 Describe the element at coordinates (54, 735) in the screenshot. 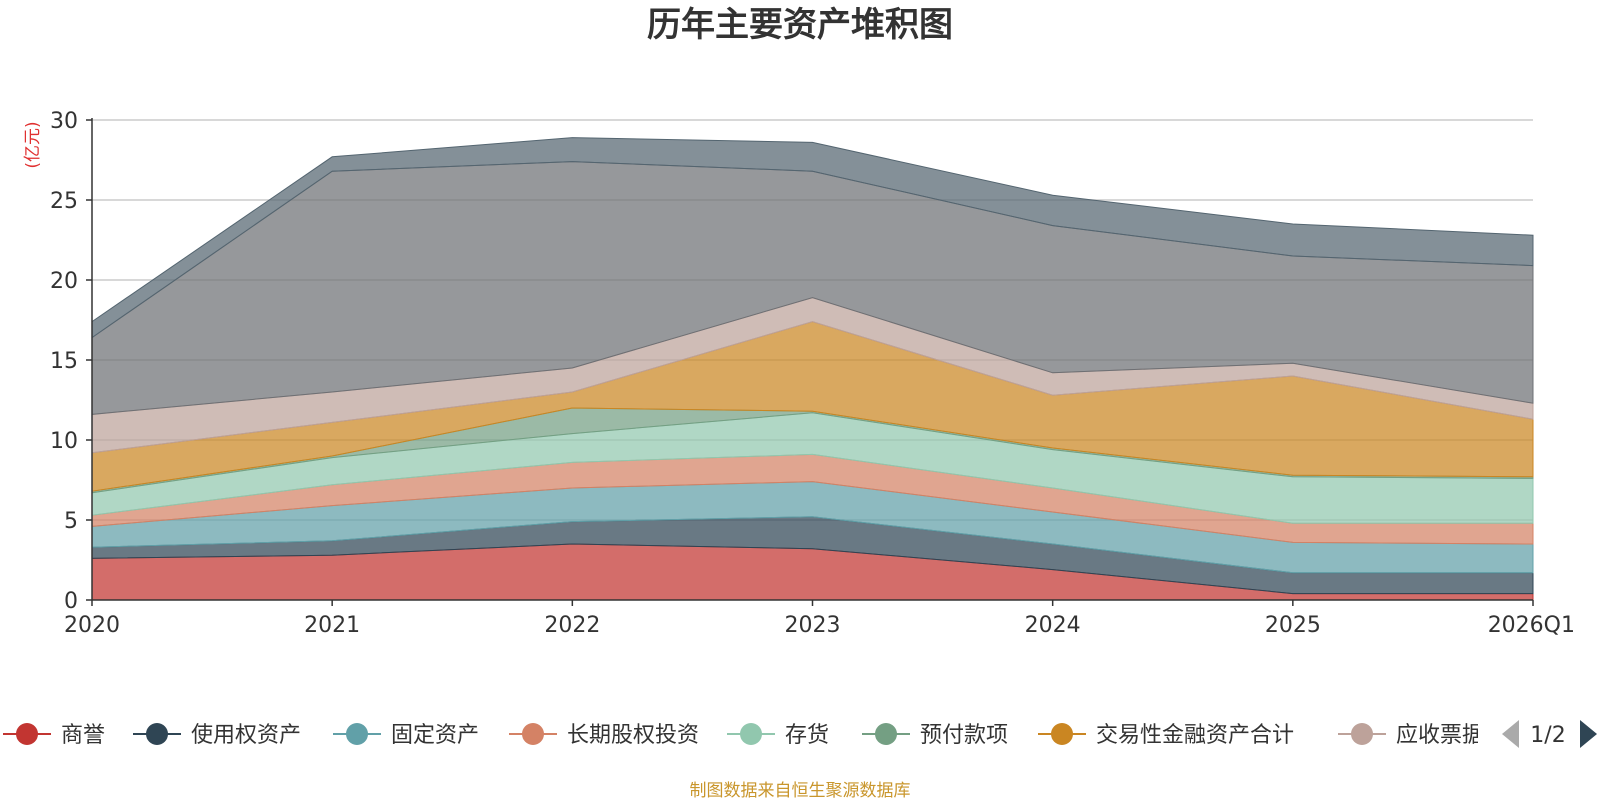

I see `legend-item-0: 商誉` at that location.